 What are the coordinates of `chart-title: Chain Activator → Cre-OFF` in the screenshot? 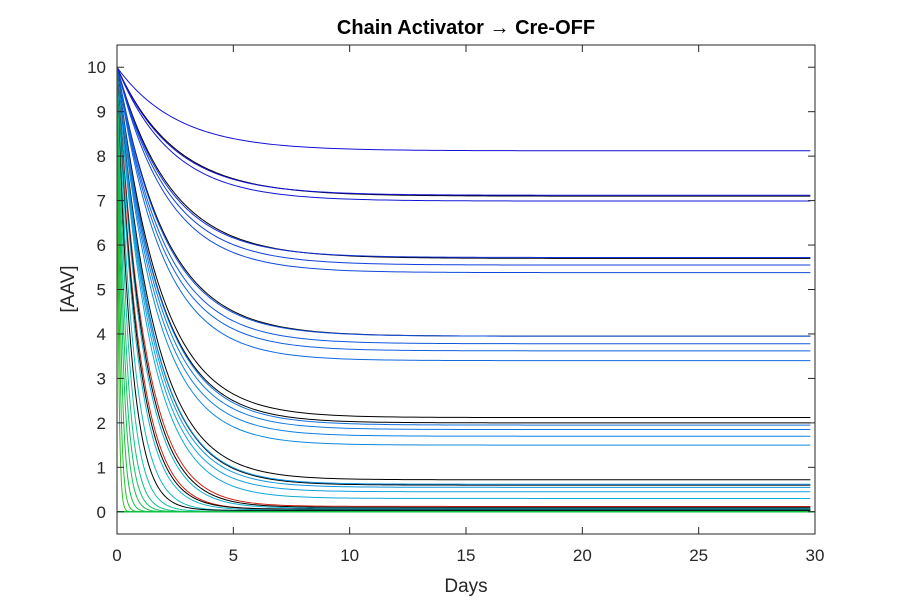 It's located at (466, 28).